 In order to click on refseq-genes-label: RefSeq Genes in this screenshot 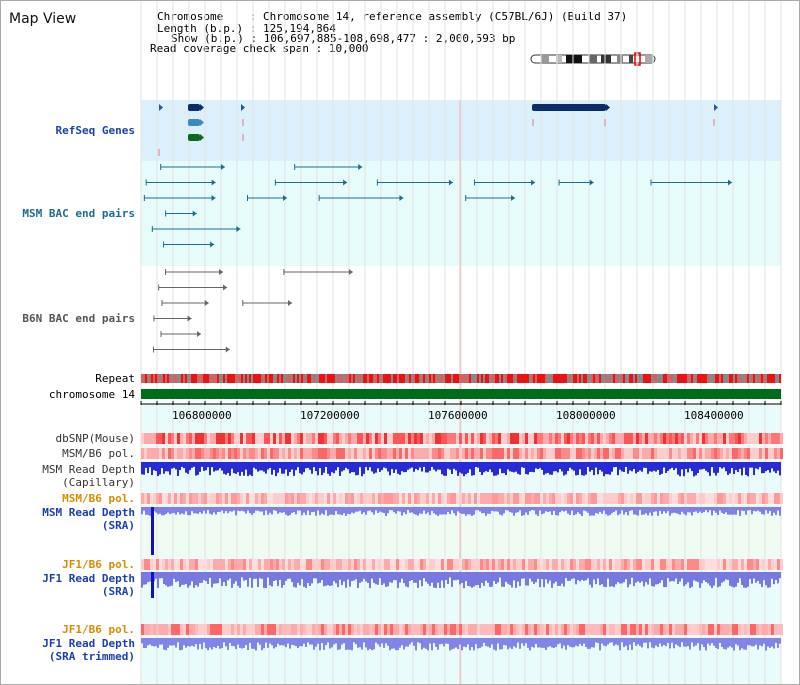, I will do `click(95, 130)`.